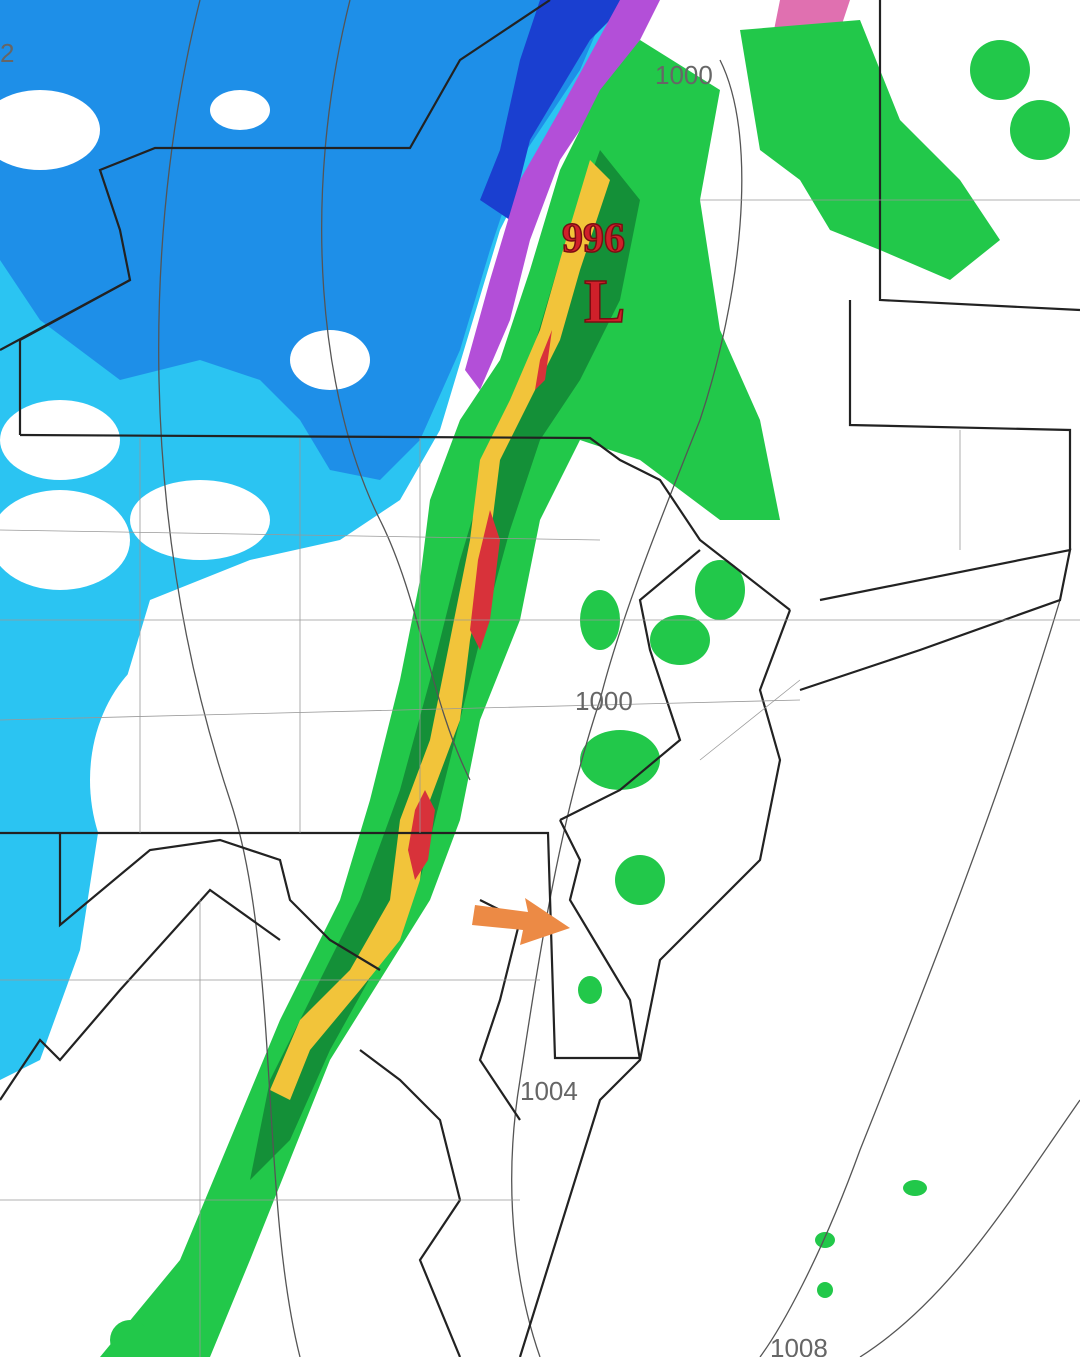  Describe the element at coordinates (549, 1091) in the screenshot. I see `isobar-label-1004: 1004` at that location.